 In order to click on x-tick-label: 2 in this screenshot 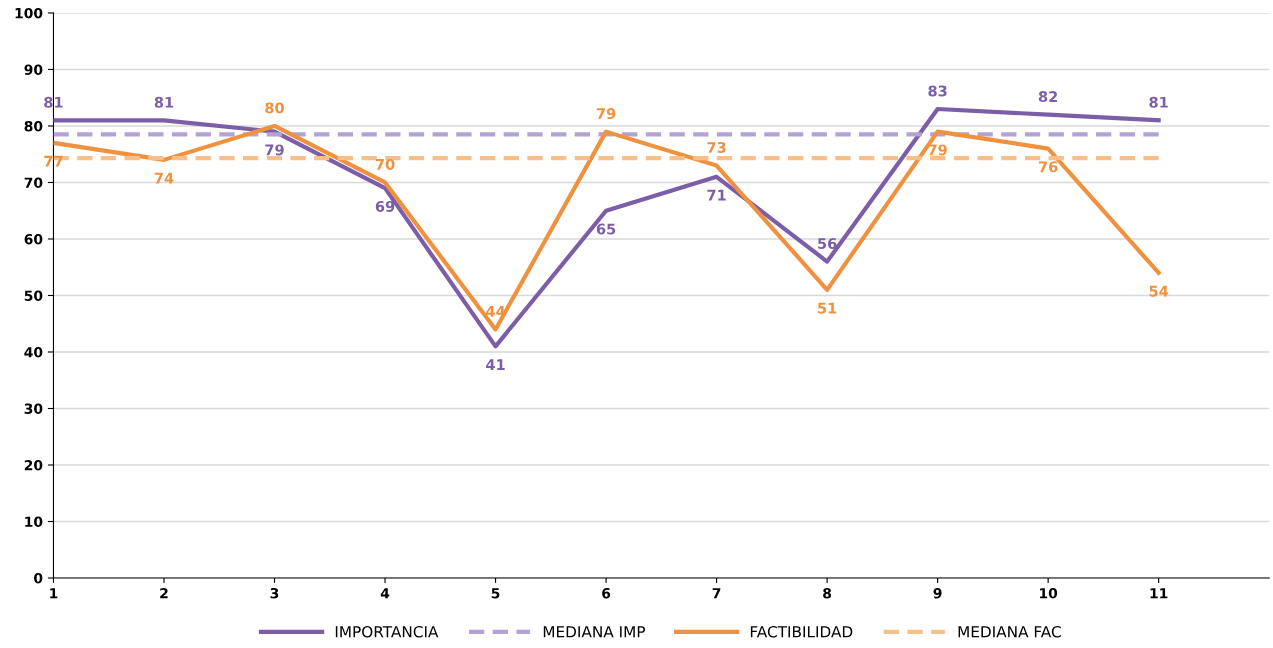, I will do `click(164, 593)`.